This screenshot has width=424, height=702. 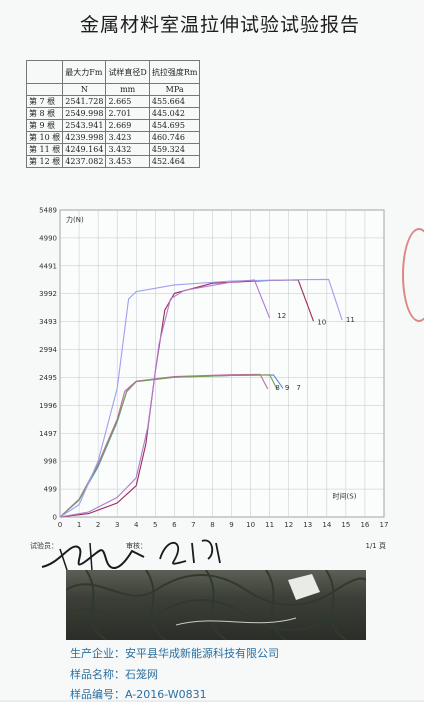 I want to click on curve-label: 12, so click(x=281, y=316).